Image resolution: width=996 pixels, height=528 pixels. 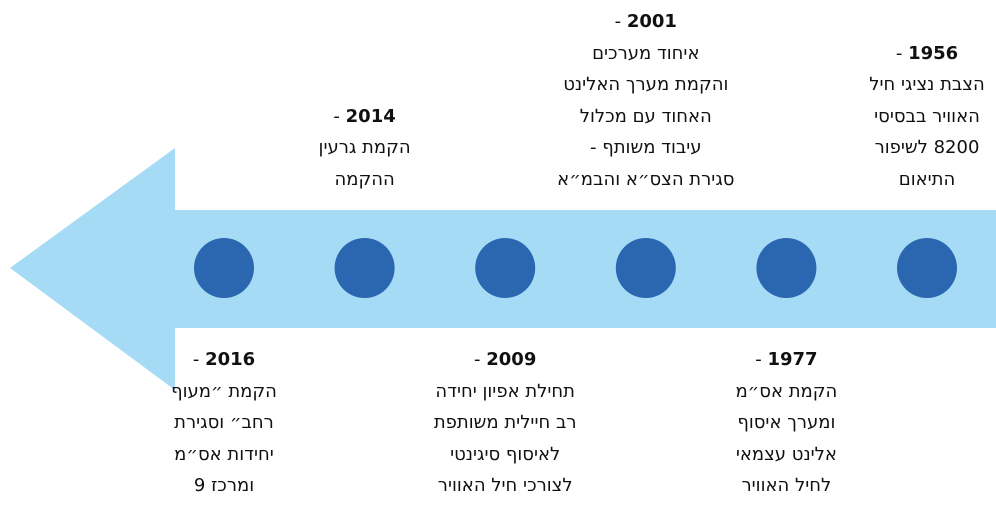 What do you see at coordinates (505, 391) in the screenshot?
I see `event-text: תחילת אפיון יחידה` at bounding box center [505, 391].